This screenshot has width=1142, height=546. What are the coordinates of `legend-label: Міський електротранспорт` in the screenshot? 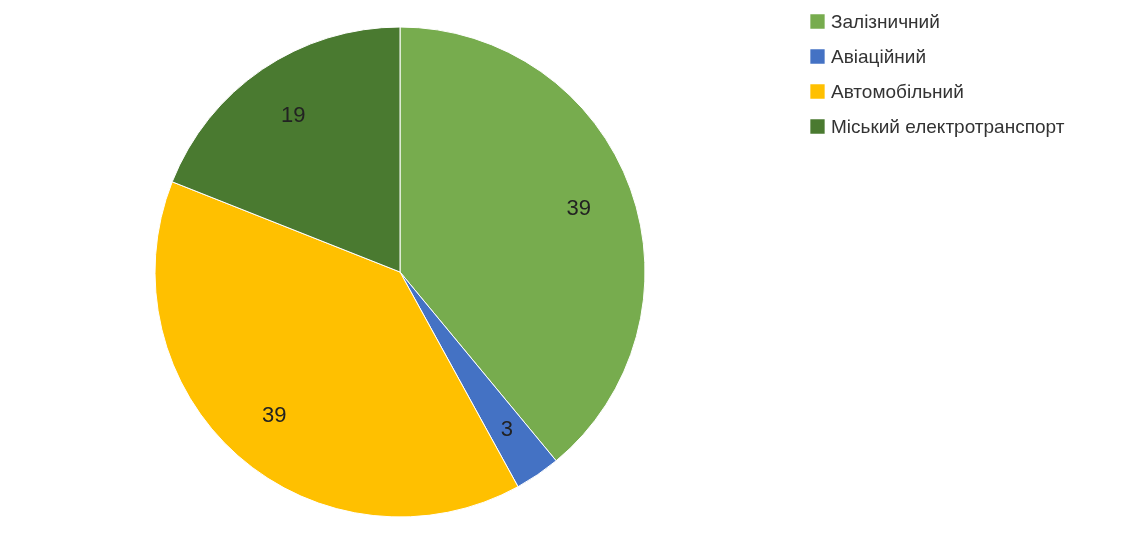 It's located at (948, 126).